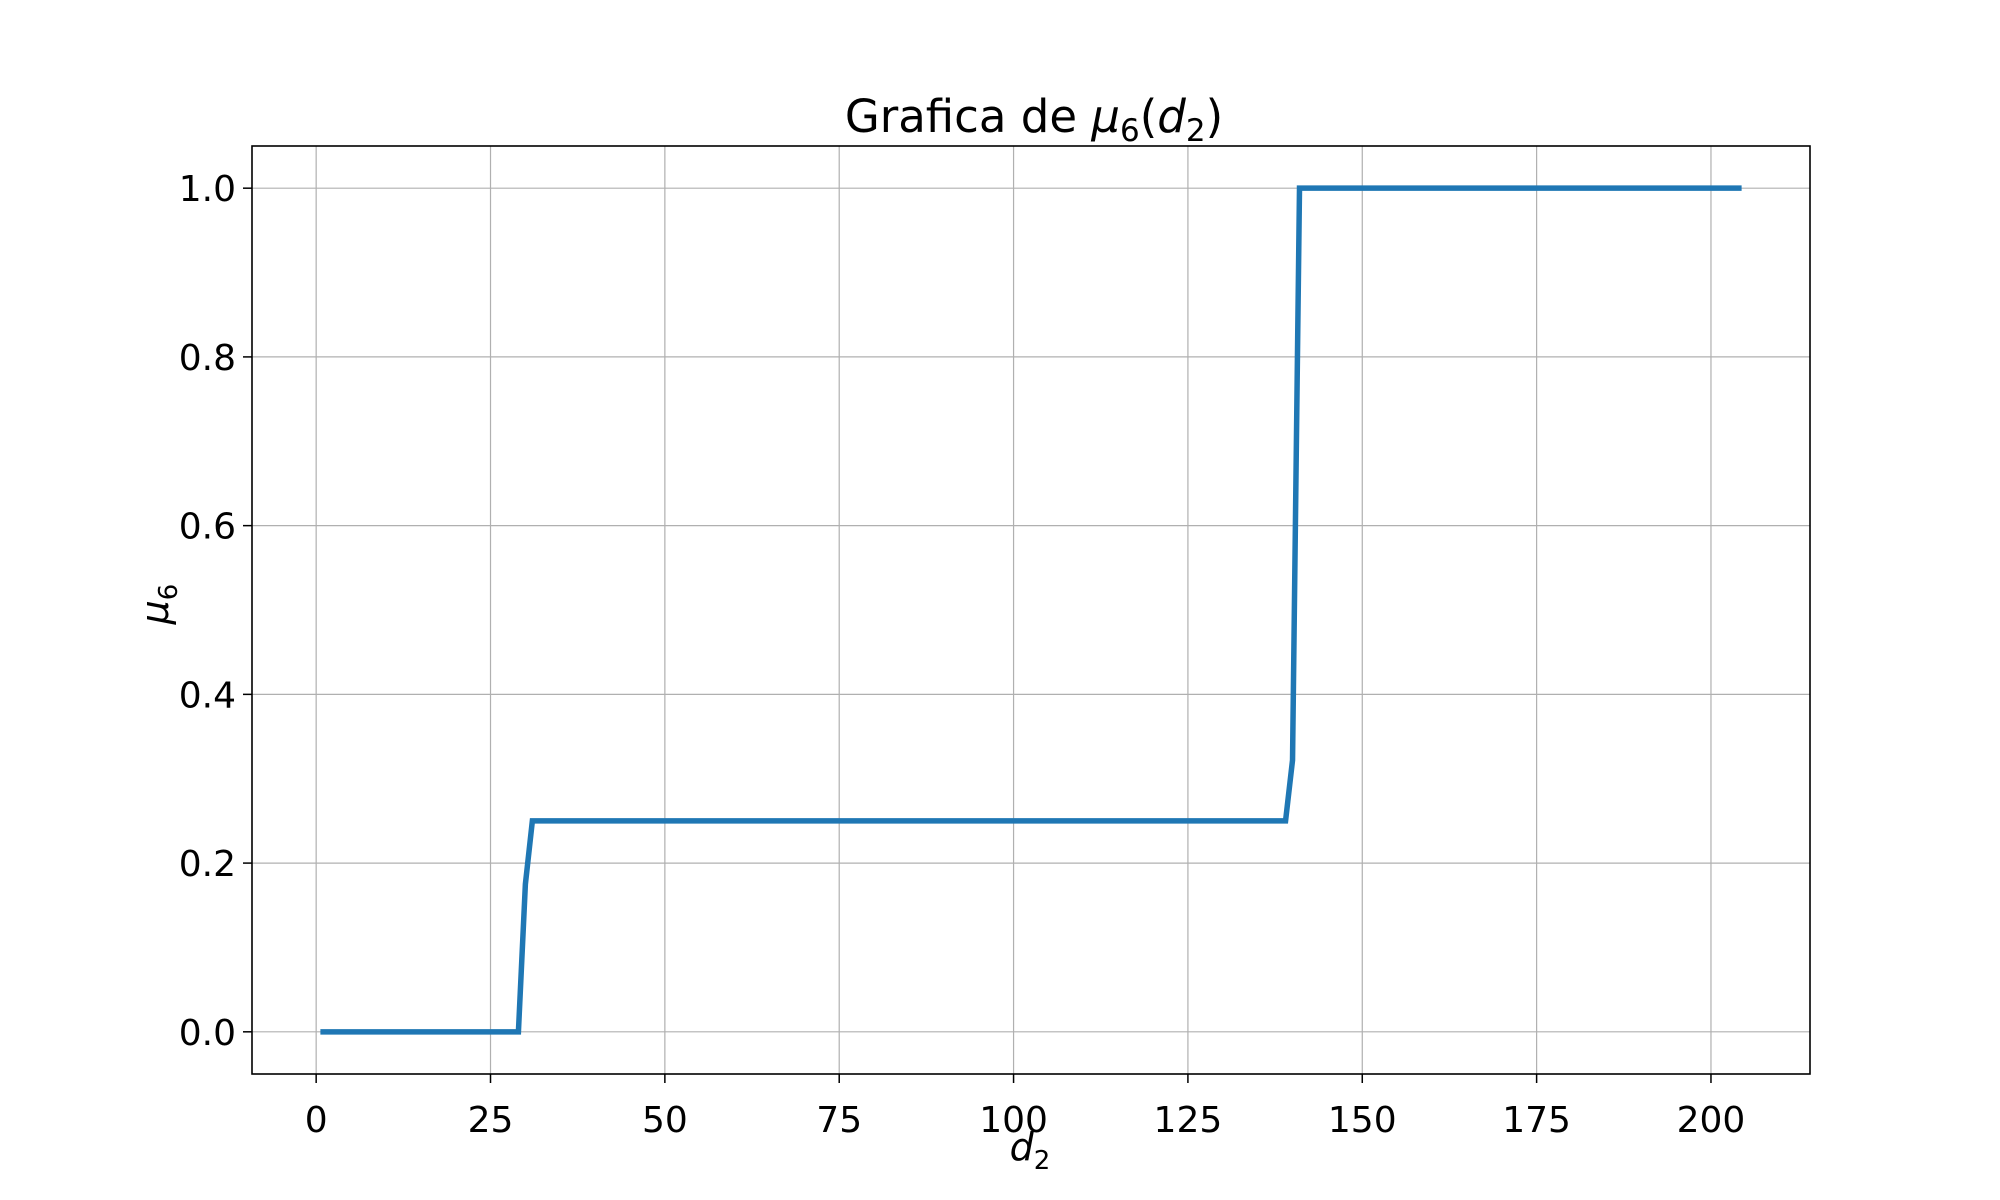 The width and height of the screenshot is (2000, 1200). Describe the element at coordinates (1034, 119) in the screenshot. I see `chart-title: Grafica de μ6(d2)` at that location.